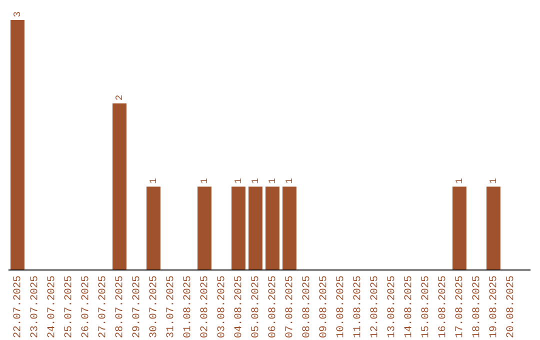 The height and width of the screenshot is (340, 540). What do you see at coordinates (186, 307) in the screenshot?
I see `x-tick-label: 01.08.2025` at bounding box center [186, 307].